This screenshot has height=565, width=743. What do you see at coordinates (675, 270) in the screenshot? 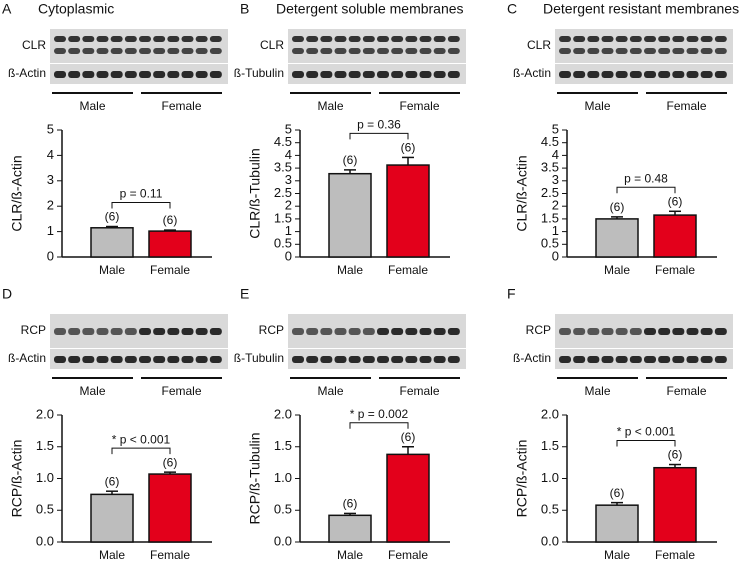
I see `x-tick-label: Female` at bounding box center [675, 270].